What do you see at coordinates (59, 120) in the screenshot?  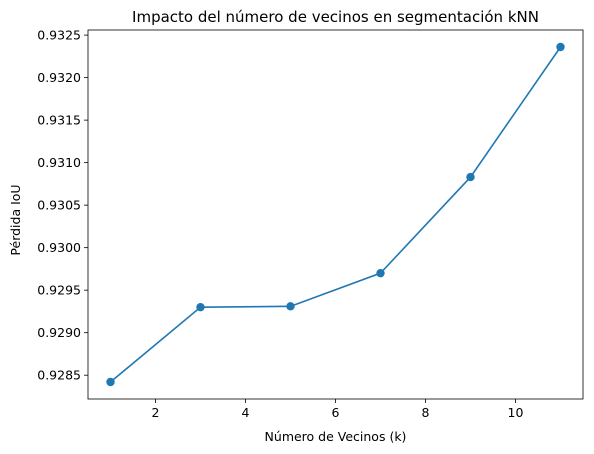 I see `y-tick-label: 0.9315` at bounding box center [59, 120].